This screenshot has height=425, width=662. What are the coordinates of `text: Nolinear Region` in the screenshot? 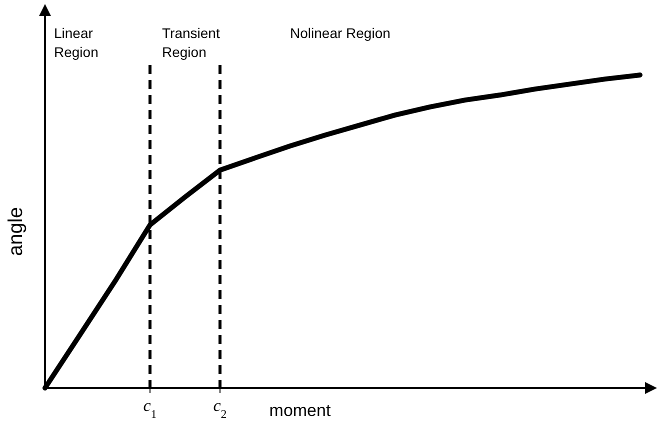 It's located at (340, 33).